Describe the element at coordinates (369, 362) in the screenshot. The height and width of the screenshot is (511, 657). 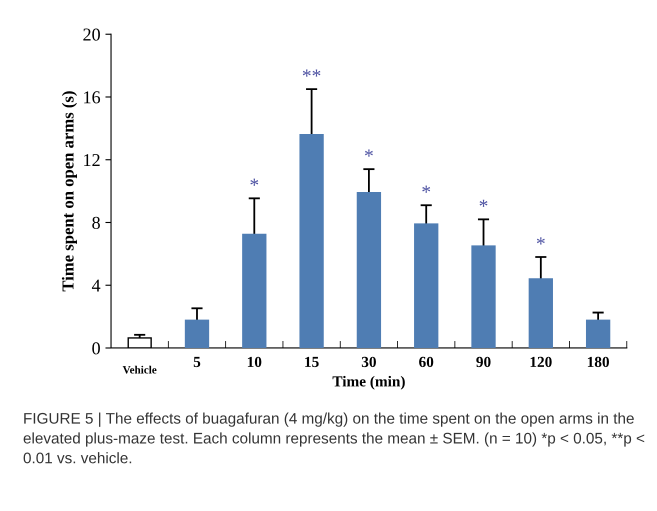
I see `x-tick-label: 30` at that location.